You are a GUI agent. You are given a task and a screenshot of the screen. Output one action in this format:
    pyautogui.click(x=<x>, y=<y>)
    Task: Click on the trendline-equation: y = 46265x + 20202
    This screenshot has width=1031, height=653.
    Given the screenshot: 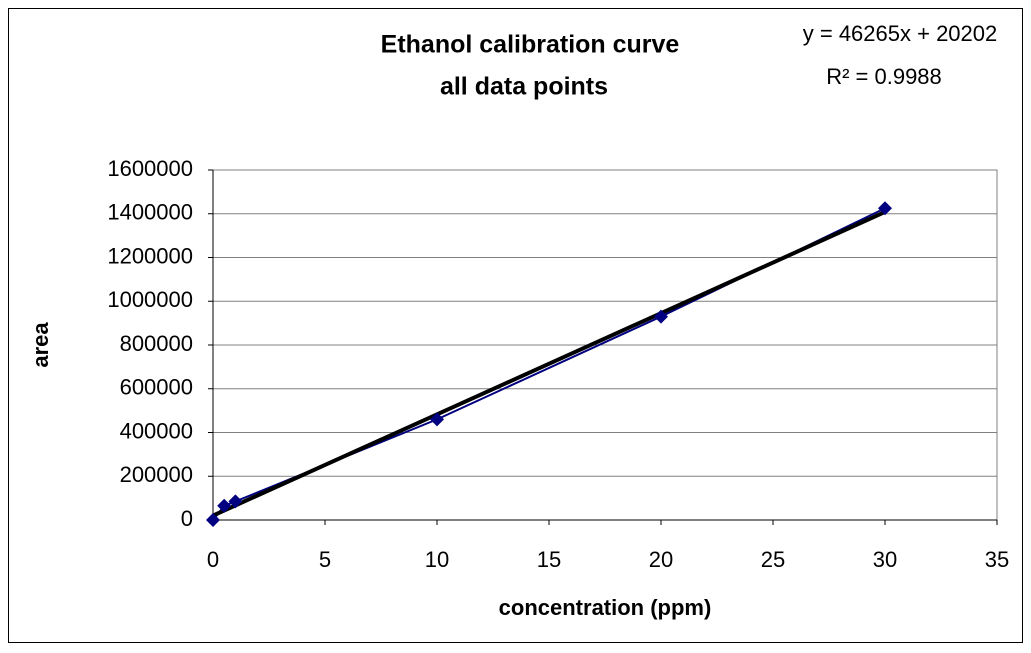 What is the action you would take?
    pyautogui.click(x=900, y=33)
    